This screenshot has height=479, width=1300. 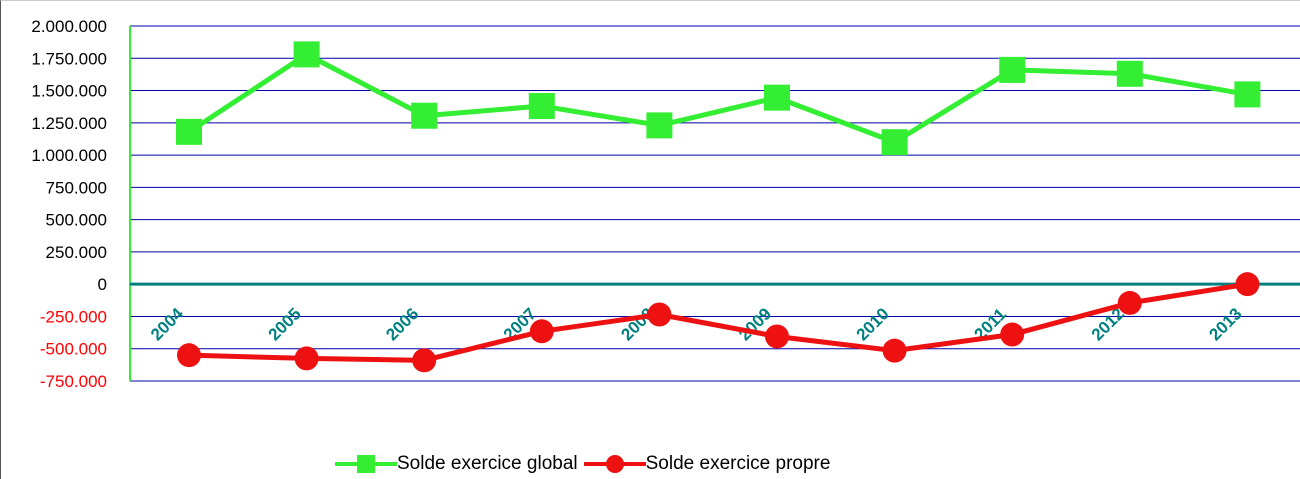 I want to click on y-tick-label: 1.250.000, so click(x=69, y=123).